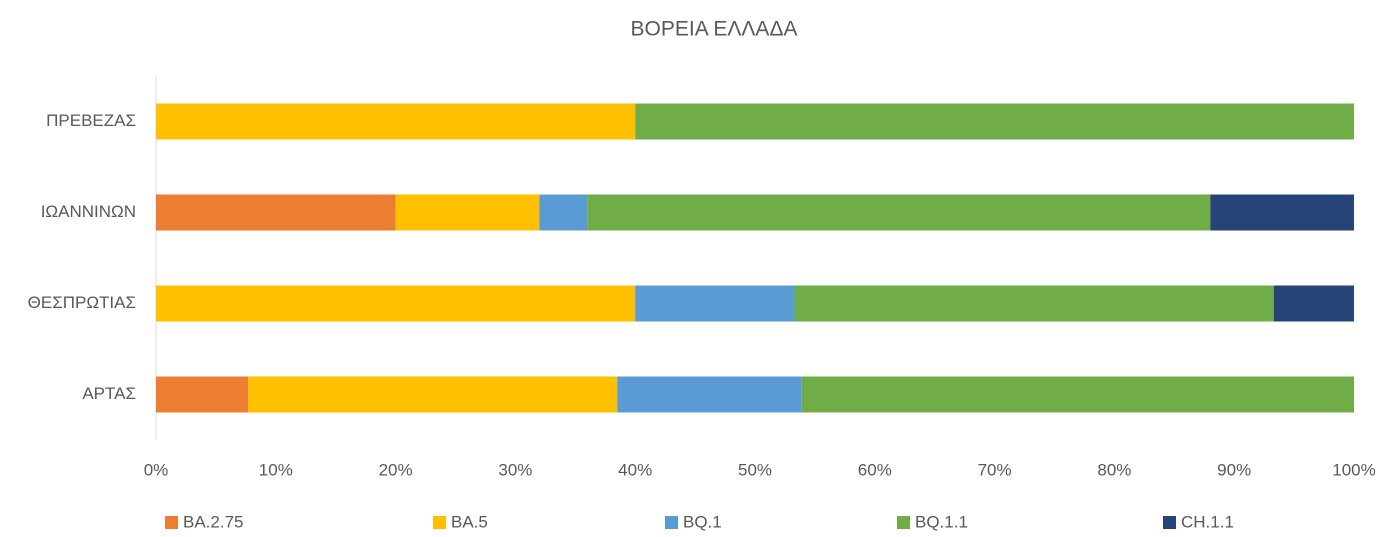 The width and height of the screenshot is (1387, 537). Describe the element at coordinates (109, 393) in the screenshot. I see `y-tick-label: ΑΡΤΑΣ` at that location.